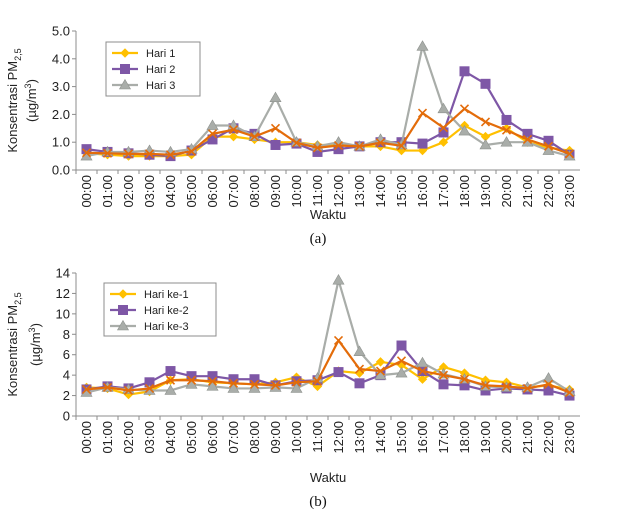  Describe the element at coordinates (170, 437) in the screenshot. I see `x-tick-label: 04:00` at that location.